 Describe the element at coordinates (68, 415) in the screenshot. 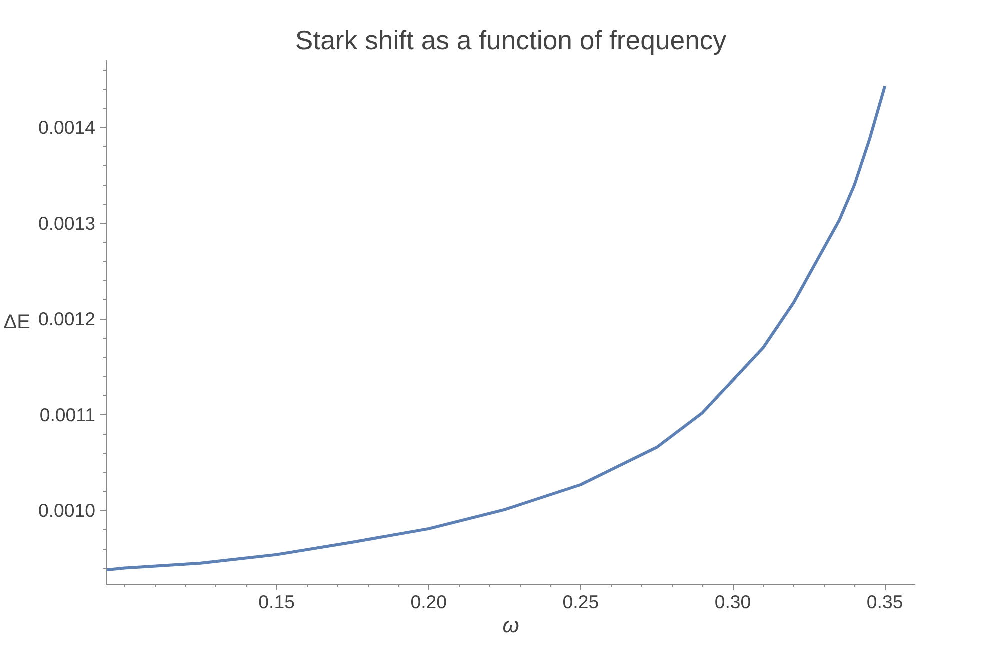

I see `y-tick-label: 0.0011` at that location.